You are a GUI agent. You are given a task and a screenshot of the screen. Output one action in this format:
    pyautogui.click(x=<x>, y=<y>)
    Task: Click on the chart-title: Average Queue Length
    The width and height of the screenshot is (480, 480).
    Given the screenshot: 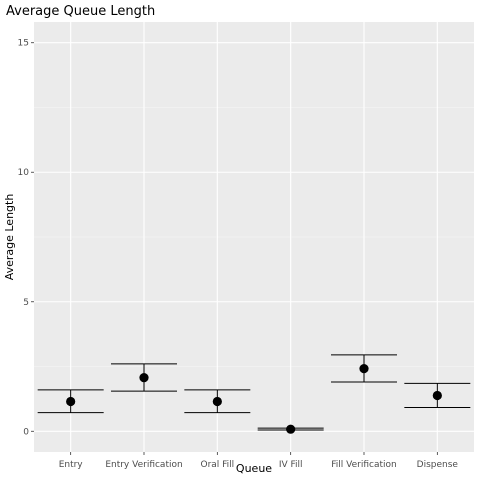 What is the action you would take?
    pyautogui.click(x=80, y=11)
    